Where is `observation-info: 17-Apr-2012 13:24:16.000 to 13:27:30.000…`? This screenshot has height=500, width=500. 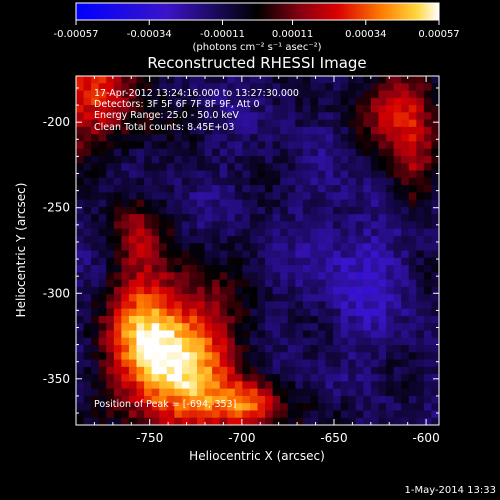 observation-info: 17-Apr-2012 13:24:16.000 to 13:27:30.000… is located at coordinates (196, 110).